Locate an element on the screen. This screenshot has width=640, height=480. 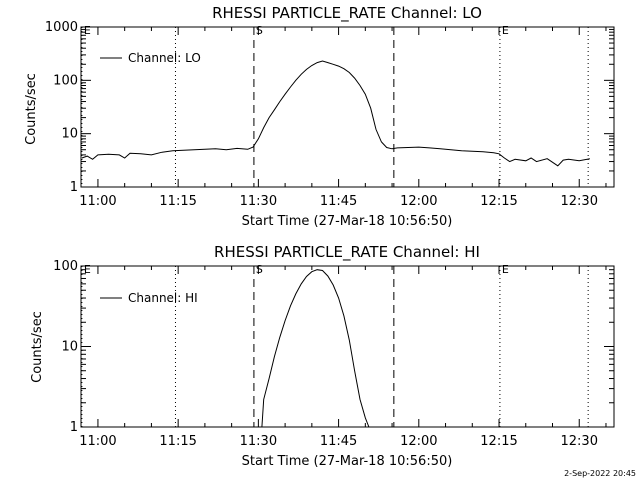
y-tick-label: 1000 is located at coordinates (61, 27).